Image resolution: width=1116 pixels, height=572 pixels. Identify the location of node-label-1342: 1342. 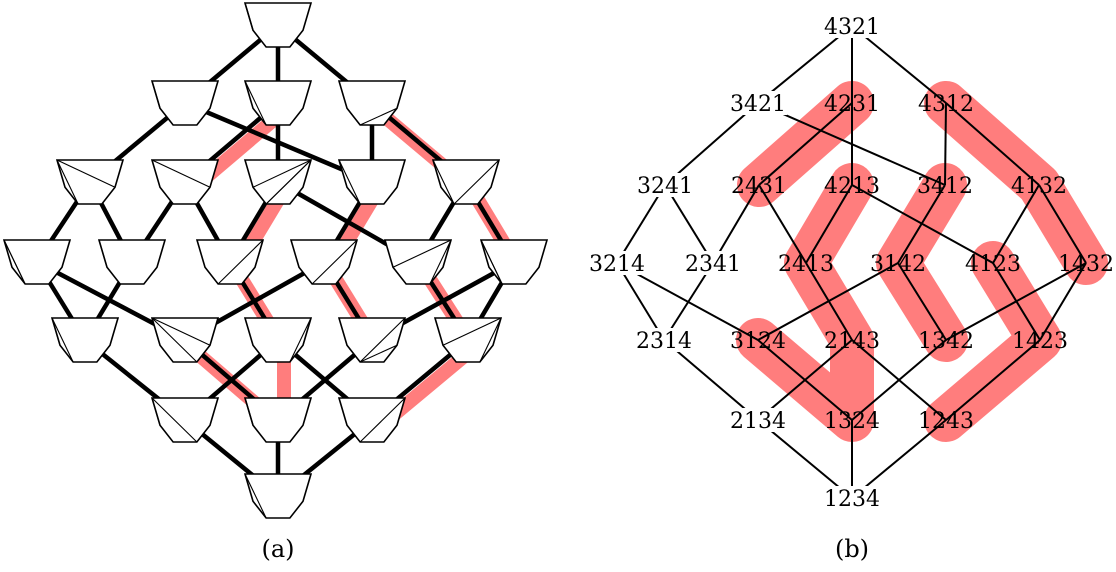
(946, 341).